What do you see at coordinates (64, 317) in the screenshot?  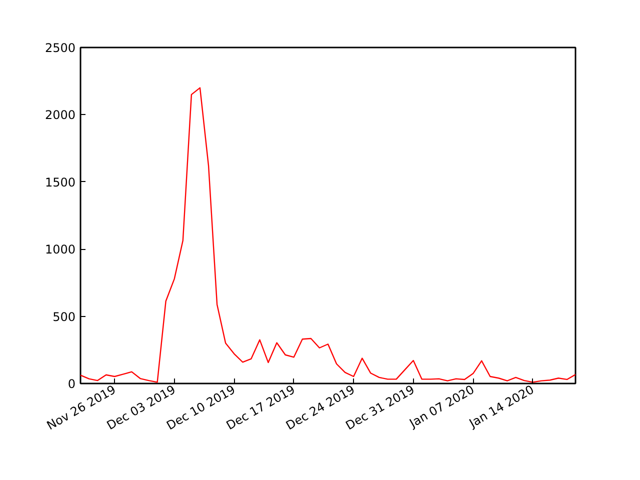 I see `y-tick-label: 500` at bounding box center [64, 317].